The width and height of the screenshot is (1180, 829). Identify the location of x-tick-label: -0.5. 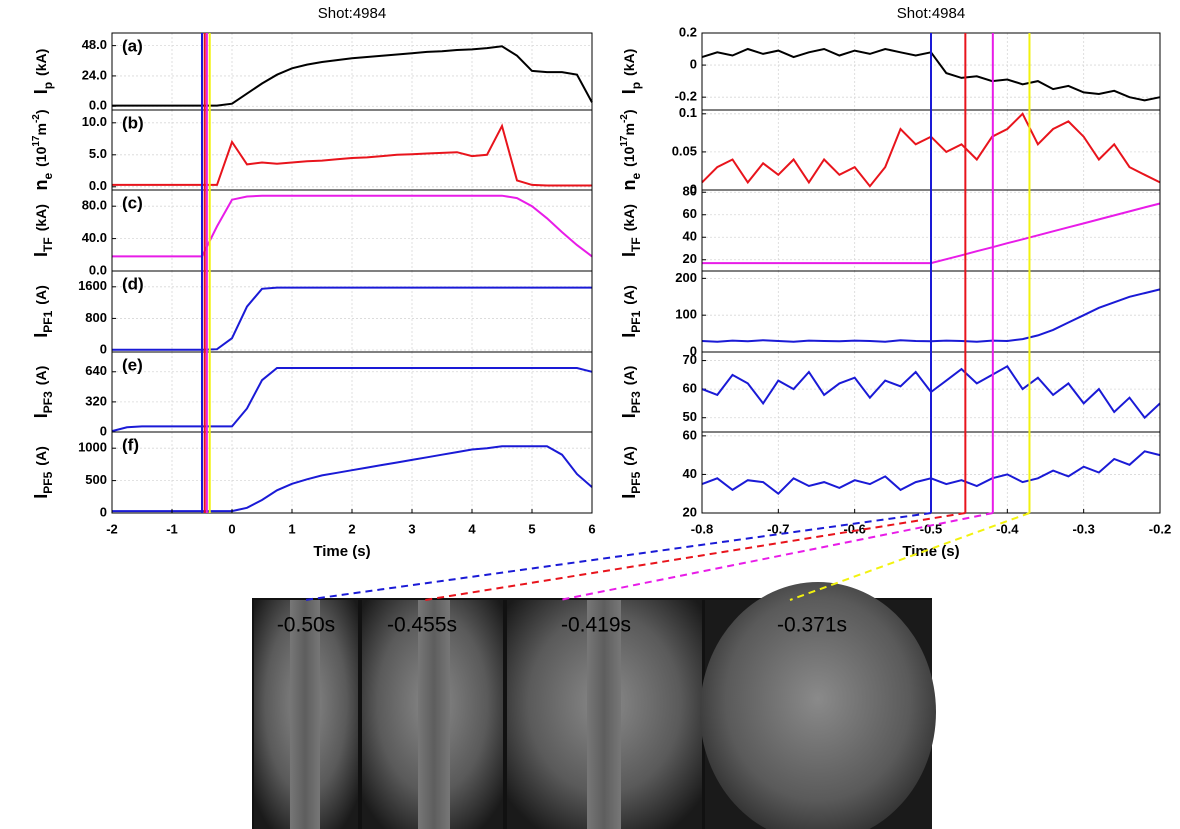
(931, 528).